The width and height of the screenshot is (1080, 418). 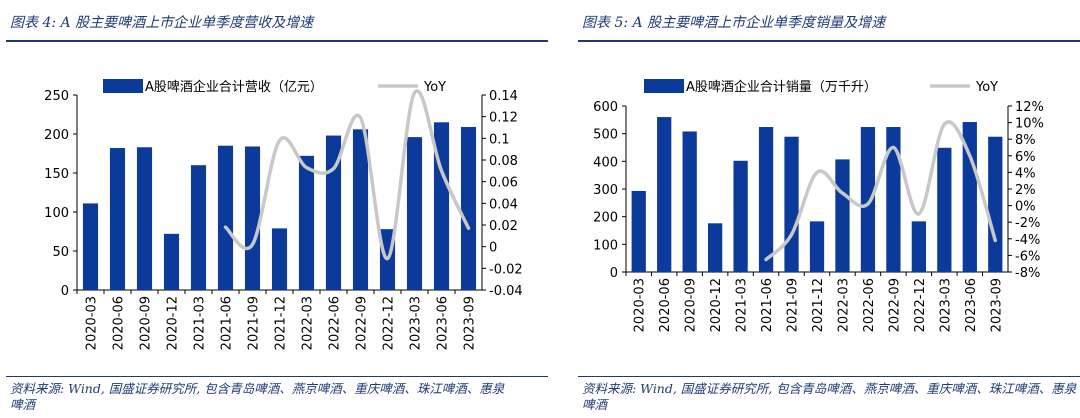 What do you see at coordinates (1025, 207) in the screenshot?
I see `right-tick-label: 0%` at bounding box center [1025, 207].